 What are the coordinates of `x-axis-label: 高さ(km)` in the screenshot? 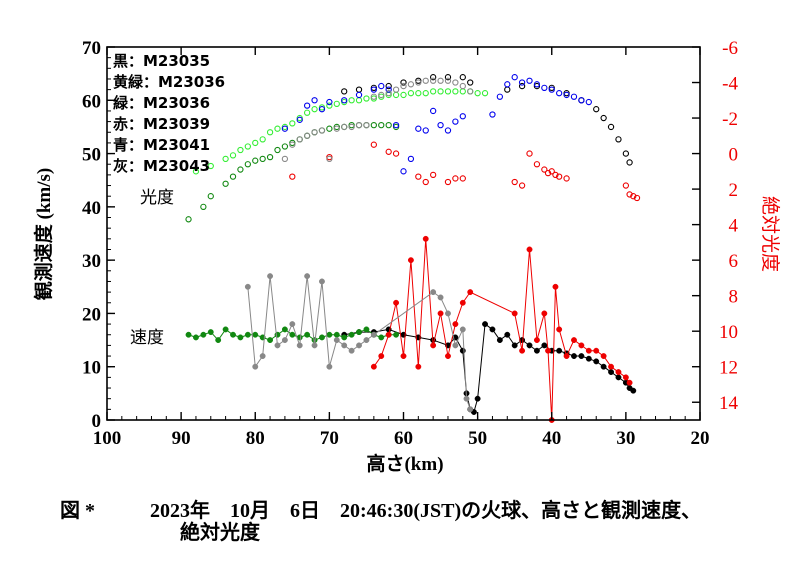 It's located at (404, 463).